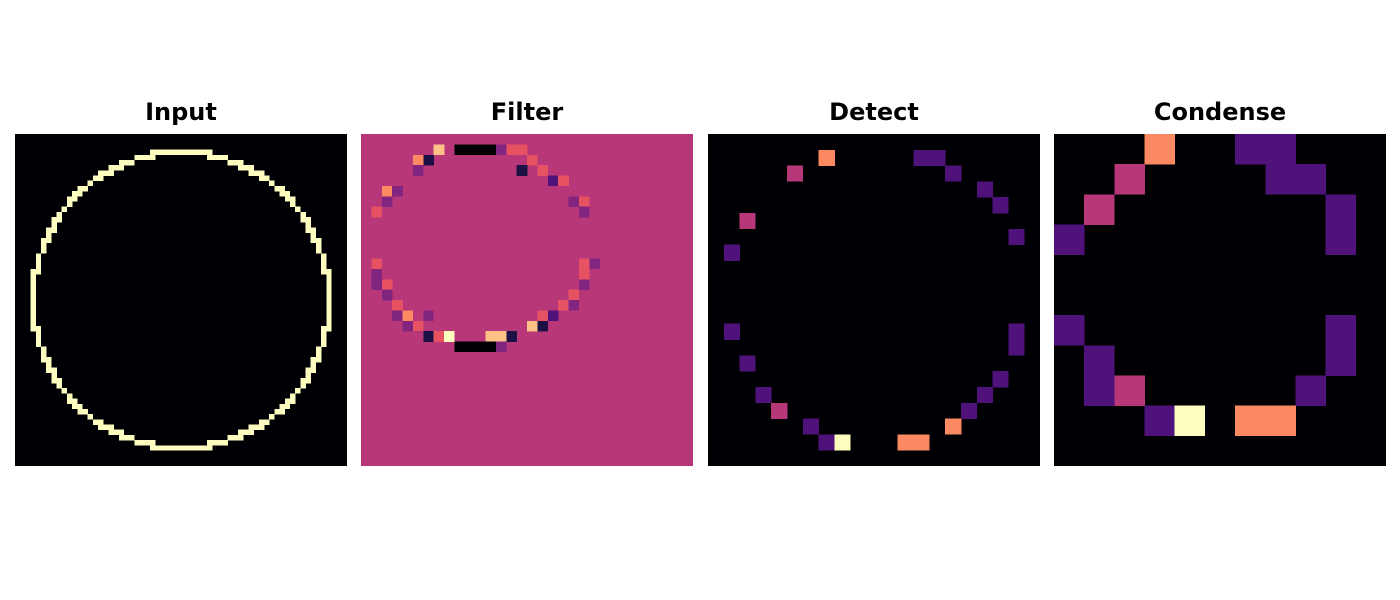 This screenshot has height=600, width=1400. I want to click on input-panel: Input, so click(181, 280).